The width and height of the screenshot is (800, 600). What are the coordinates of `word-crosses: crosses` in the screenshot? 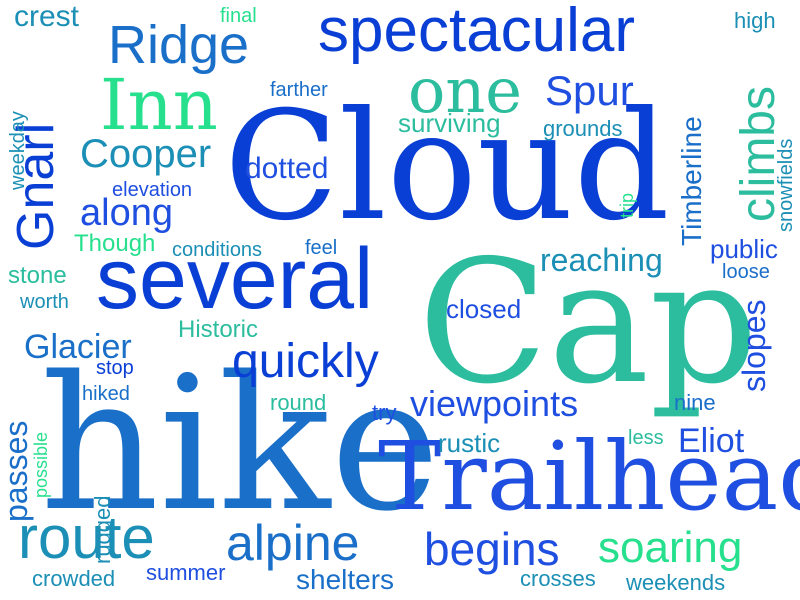 It's located at (558, 578).